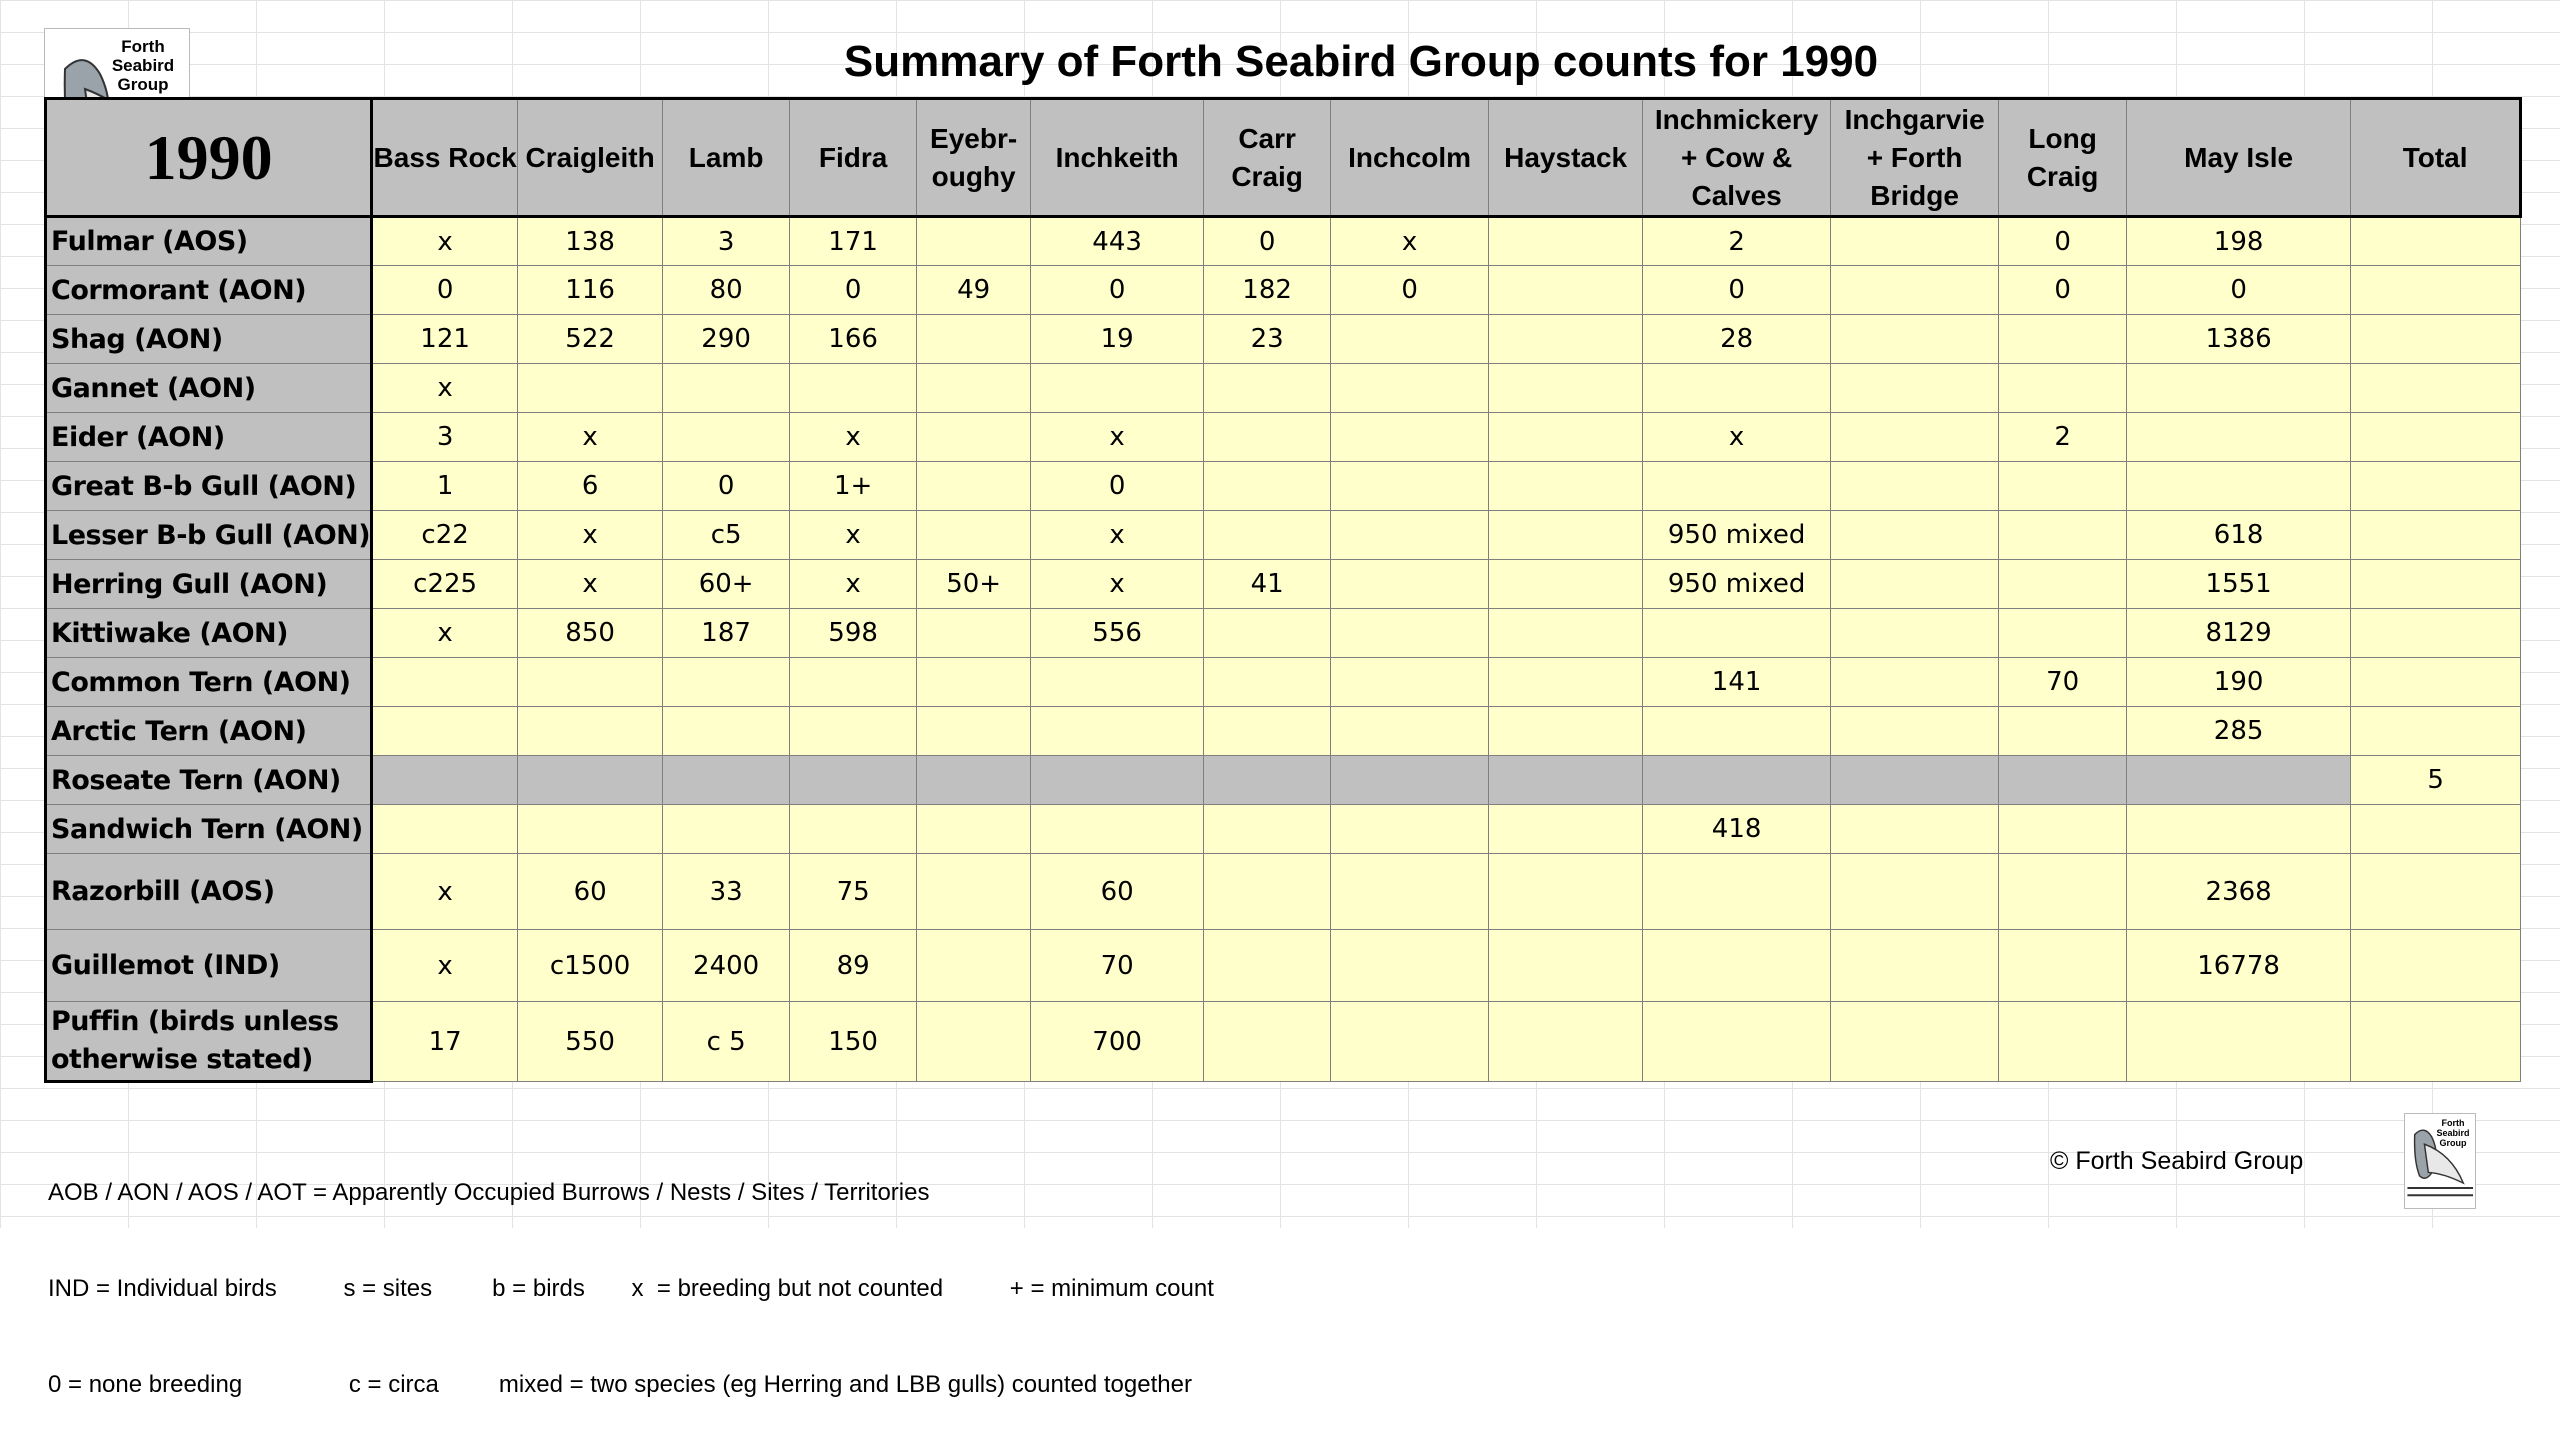  Describe the element at coordinates (208, 584) in the screenshot. I see `species-label: Herring Gull (AON)` at that location.